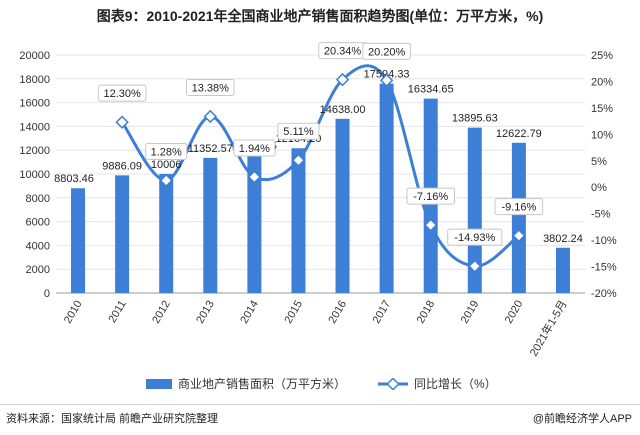  Describe the element at coordinates (122, 166) in the screenshot. I see `bar-value-label: 9886.09` at that location.